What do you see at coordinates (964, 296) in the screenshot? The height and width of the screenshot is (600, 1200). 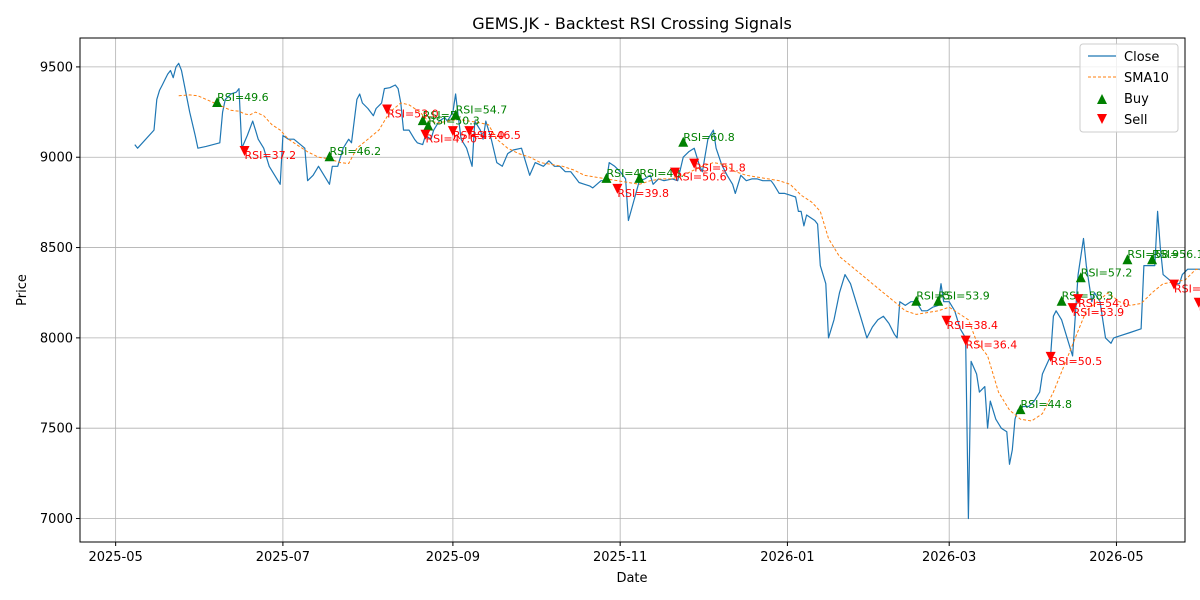 I see `buy-annotation: RSI=53.9` at bounding box center [964, 296].